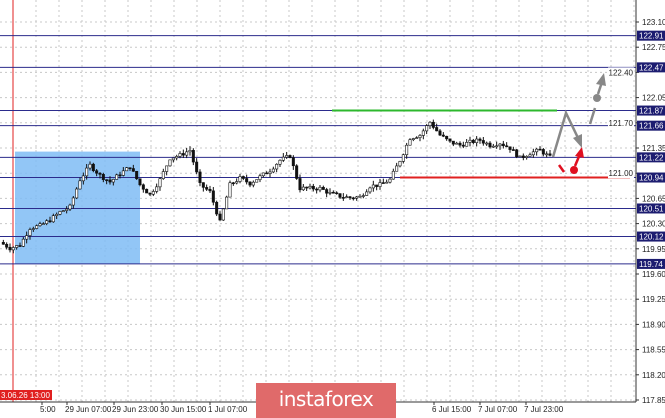 The height and width of the screenshot is (418, 665). I want to click on y-tick-label: 120.65, so click(653, 198).